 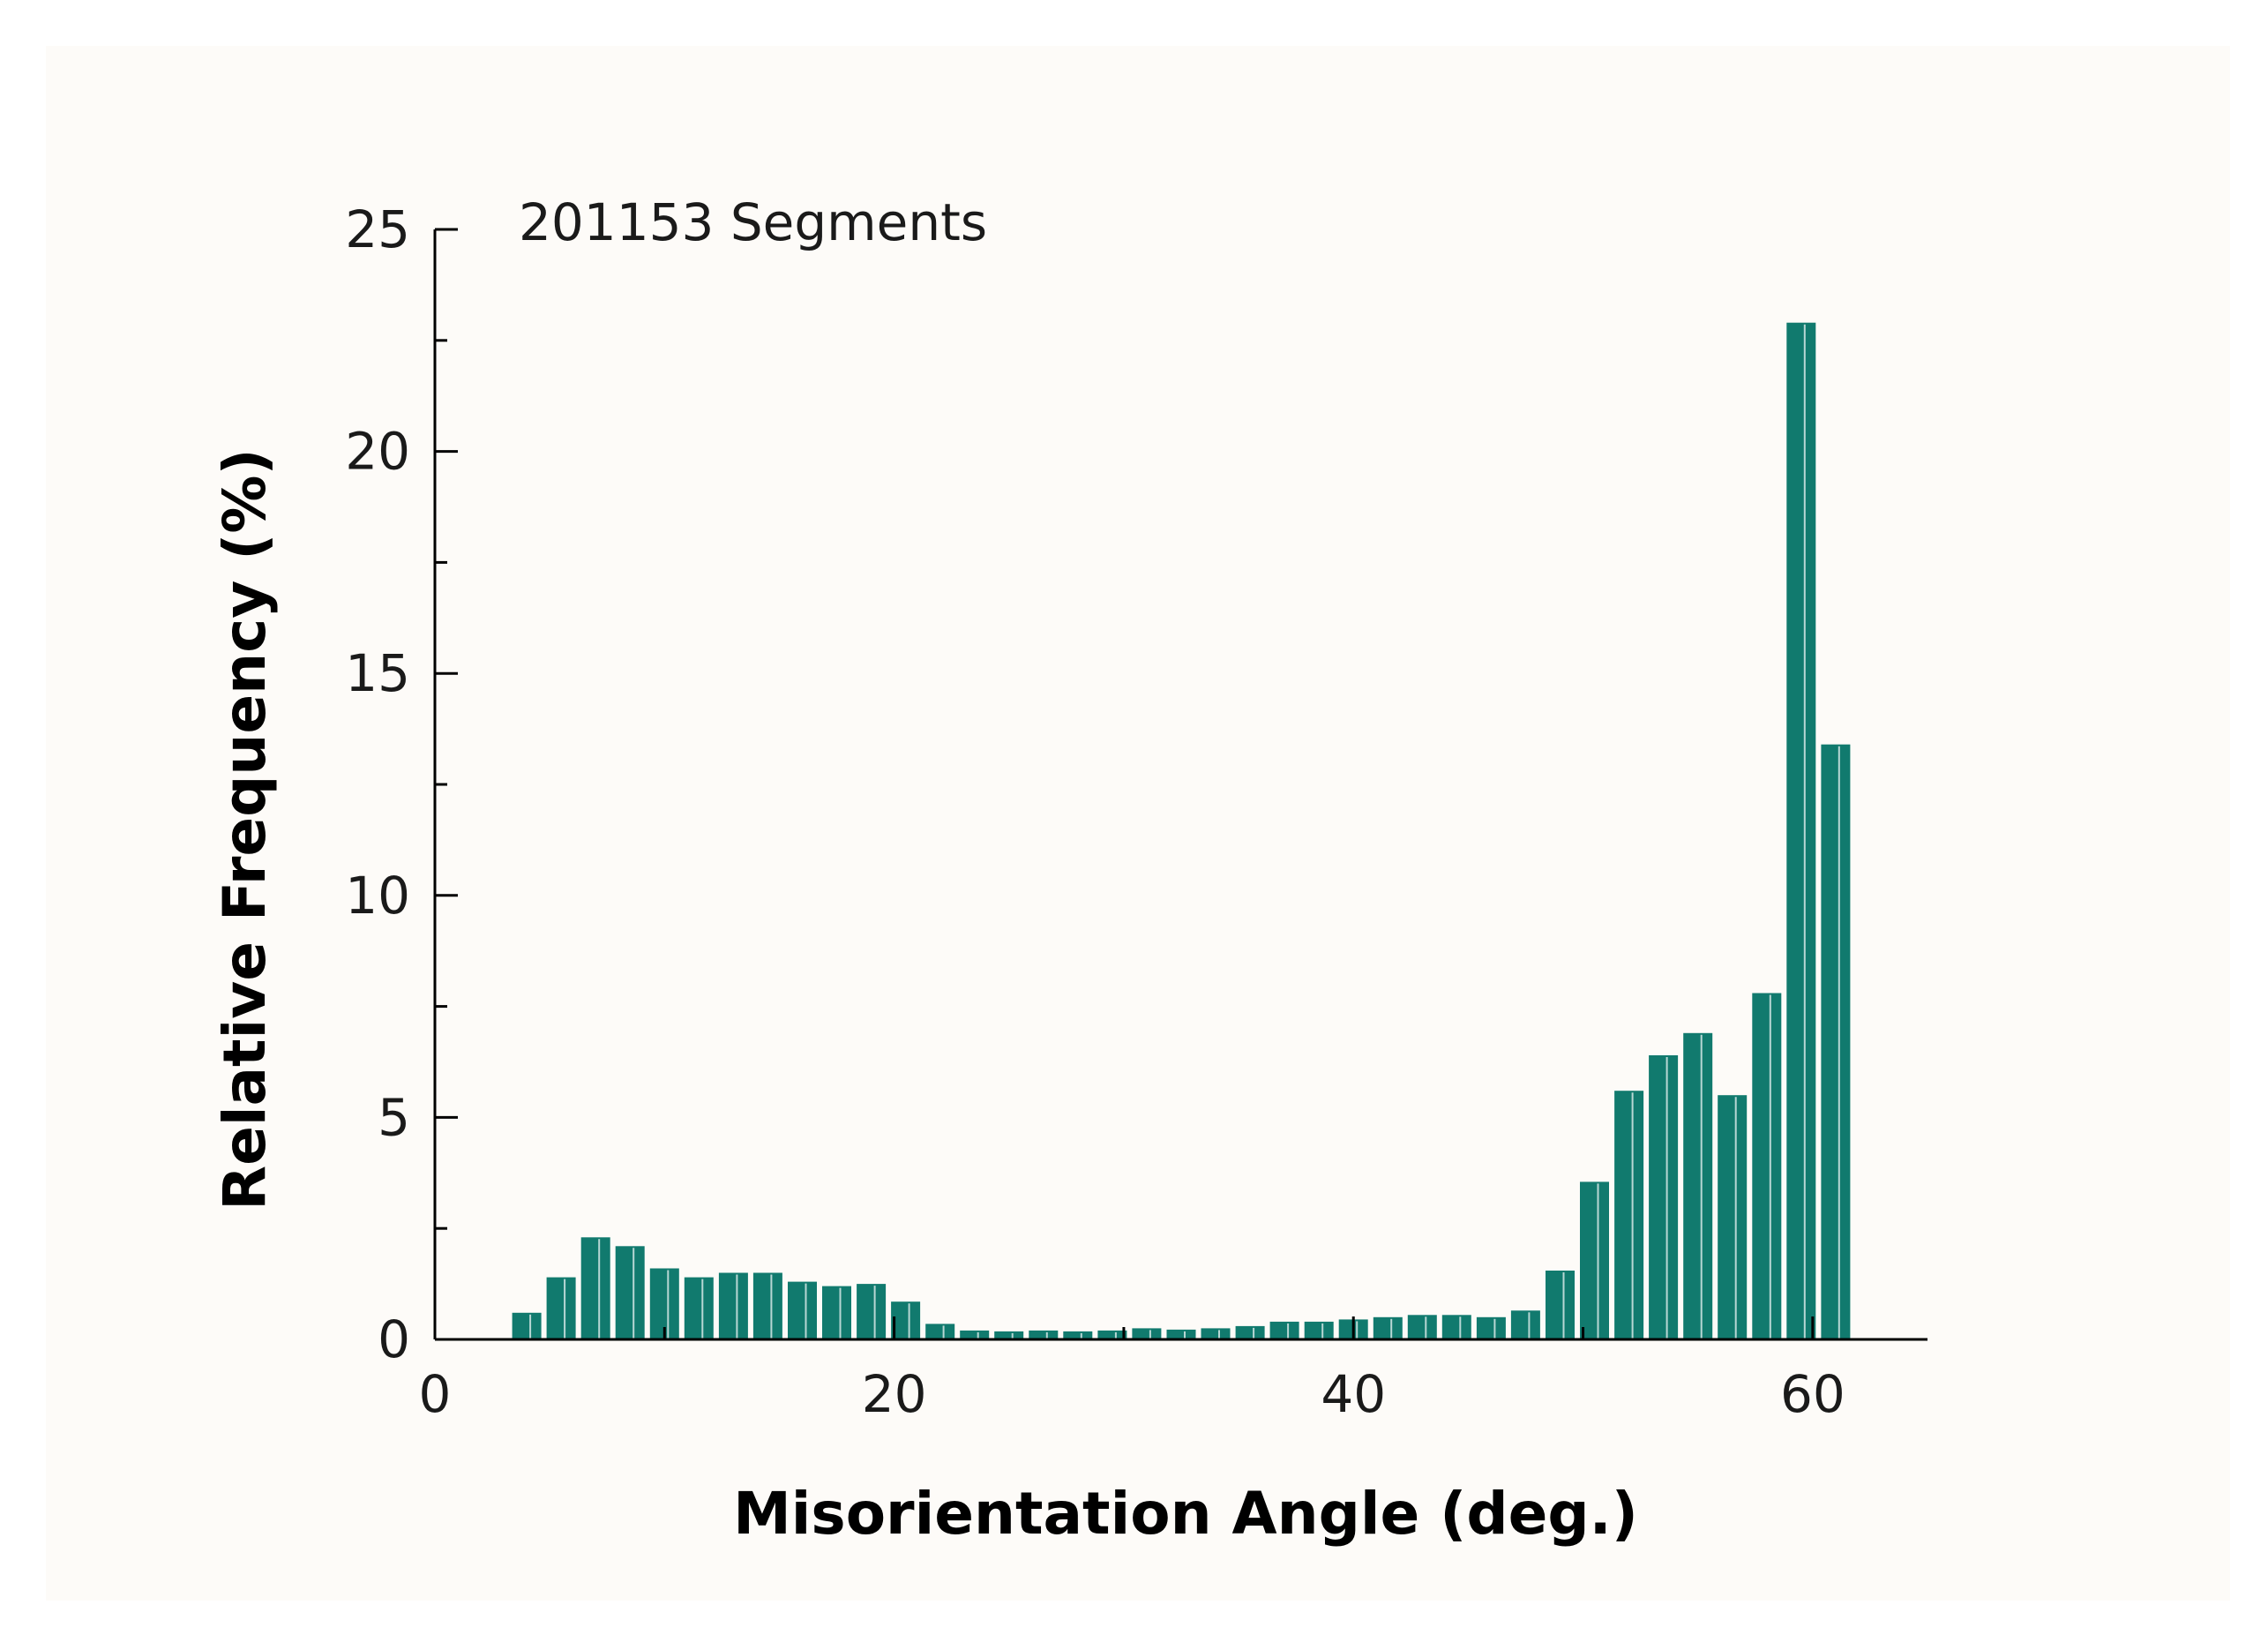 What do you see at coordinates (1353, 1394) in the screenshot?
I see `x-tick-label: 40` at bounding box center [1353, 1394].